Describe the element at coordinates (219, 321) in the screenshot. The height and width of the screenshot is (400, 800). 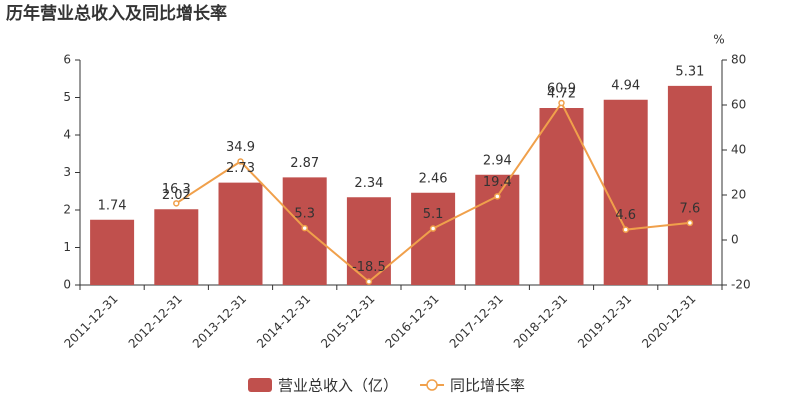
I see `x-tick-label: 2013-12-31` at that location.